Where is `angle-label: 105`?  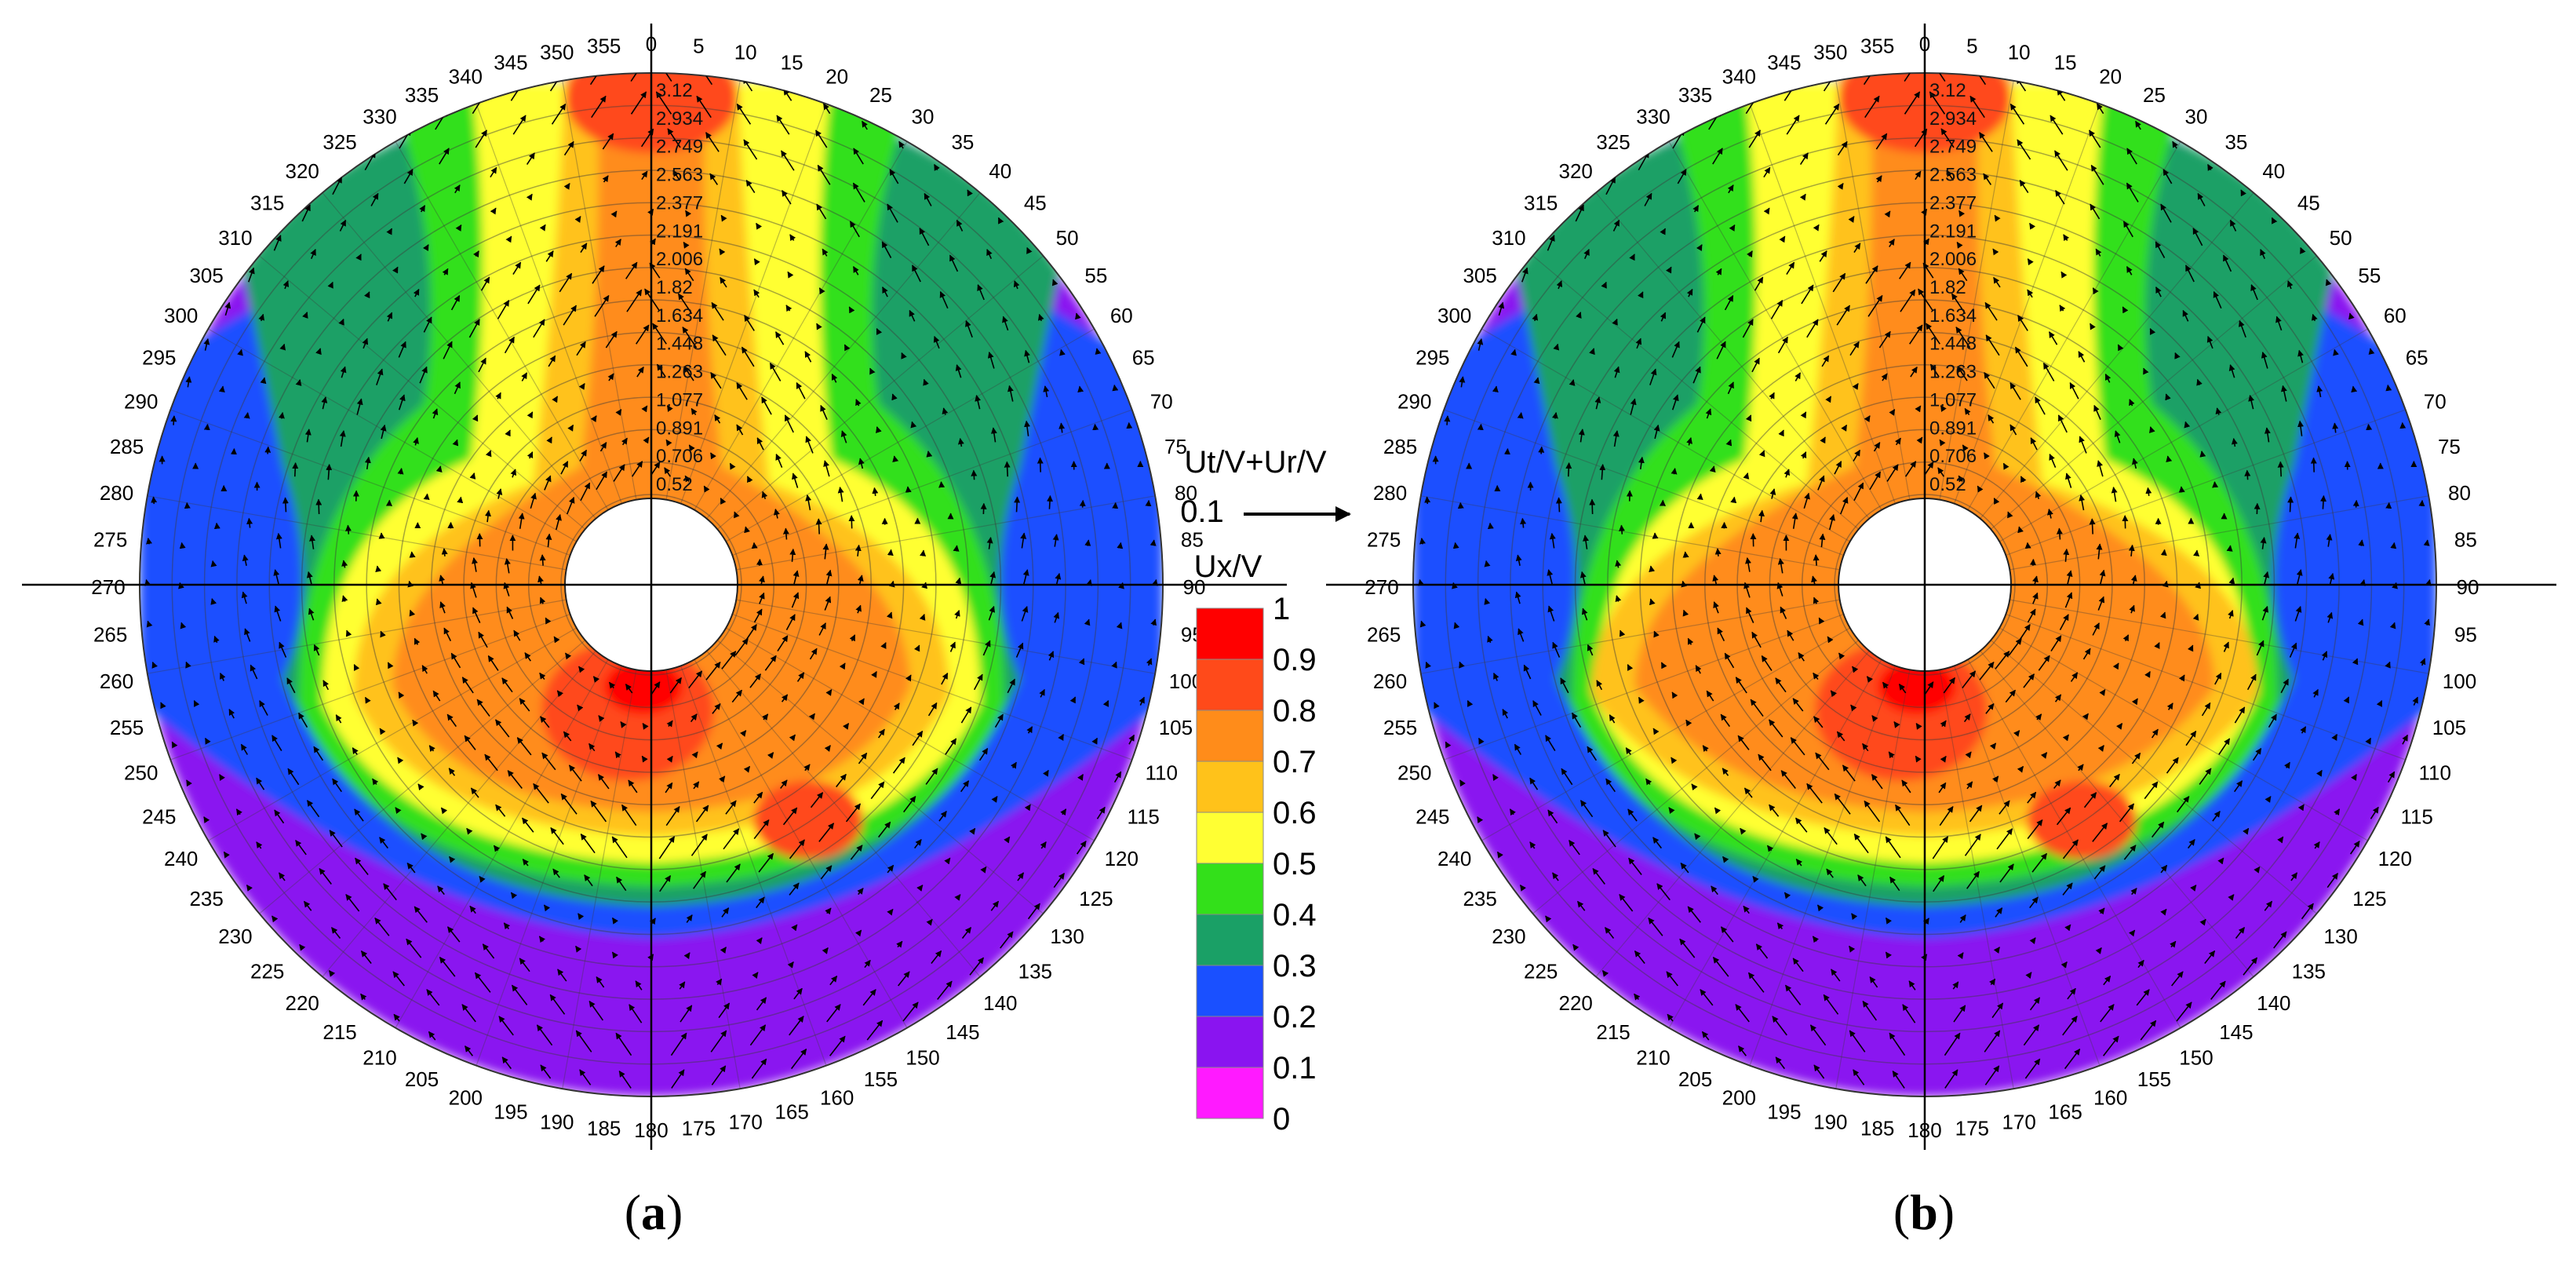
angle-label: 105 is located at coordinates (2449, 727).